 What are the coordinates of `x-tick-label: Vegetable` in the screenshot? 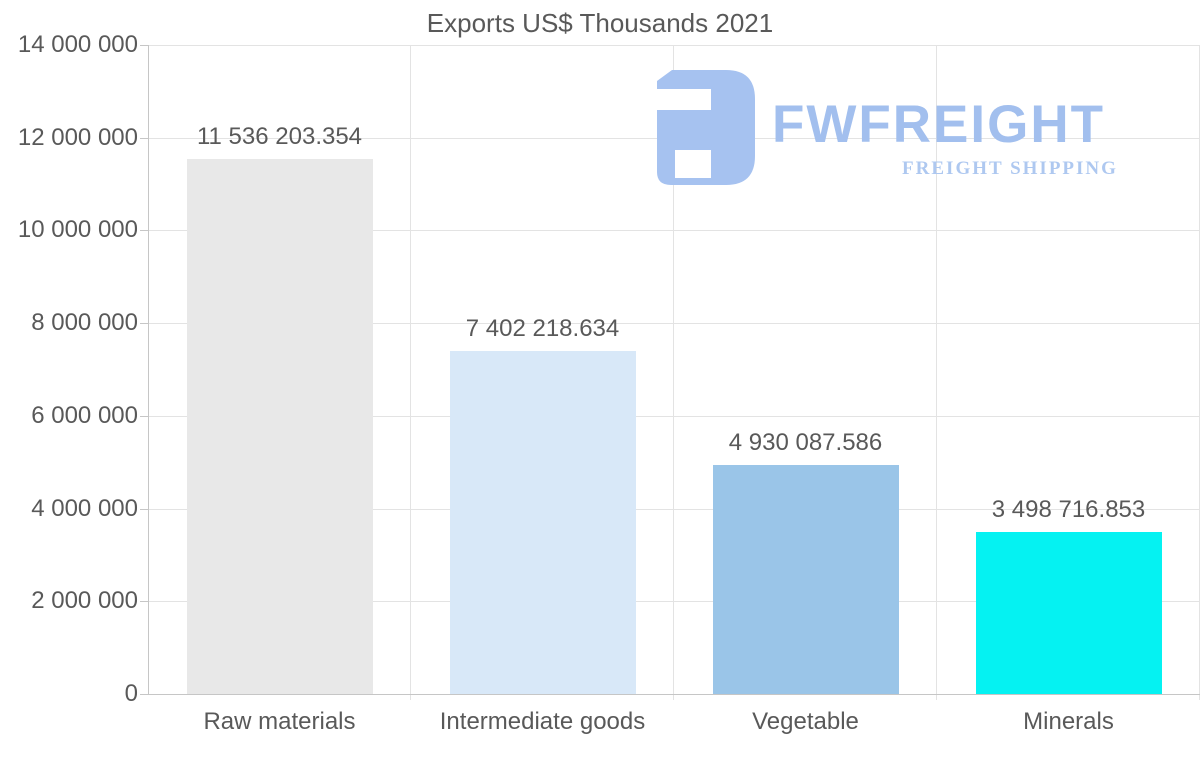 It's located at (805, 721).